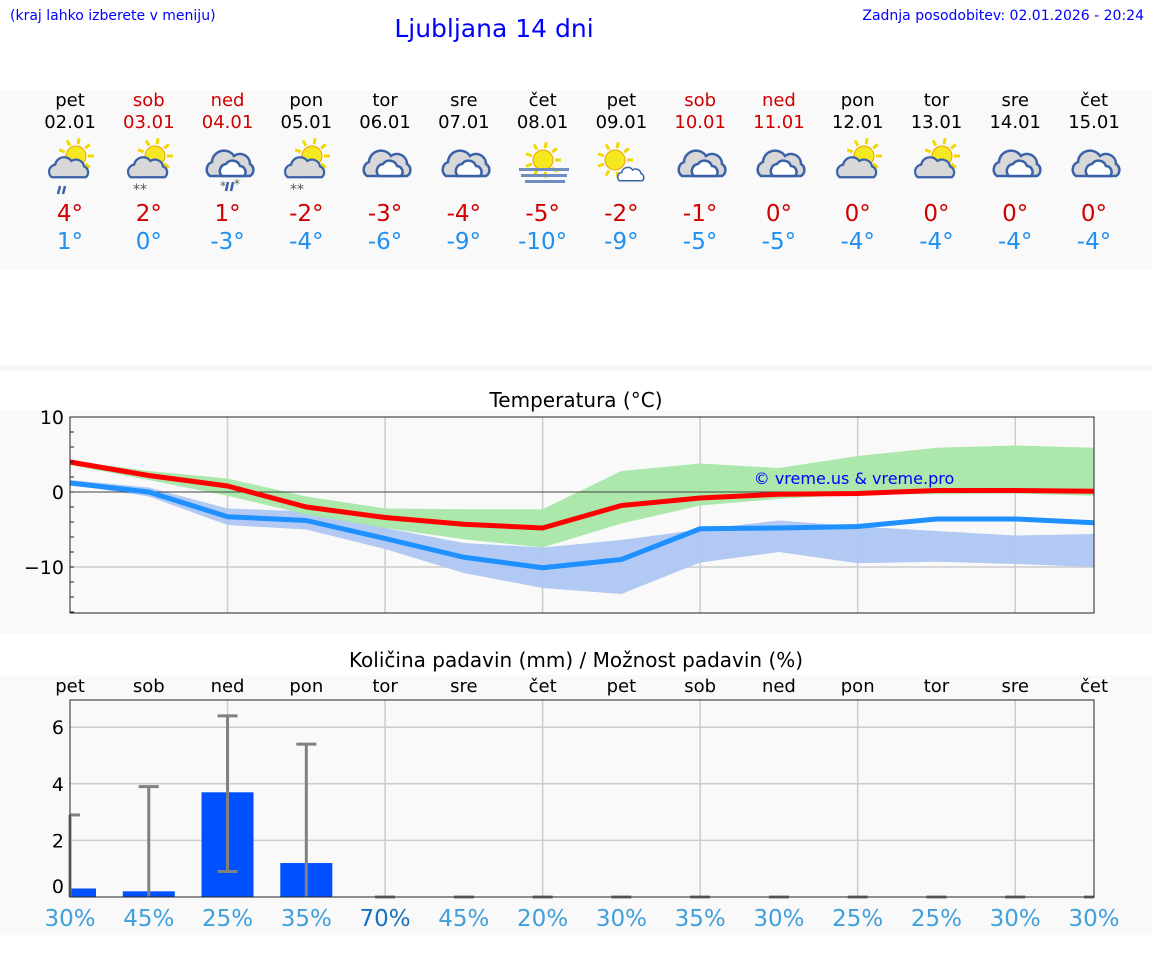  I want to click on last-updated: Zadnja posodobitev: 02.01.2026 - 20:24, so click(1003, 16).